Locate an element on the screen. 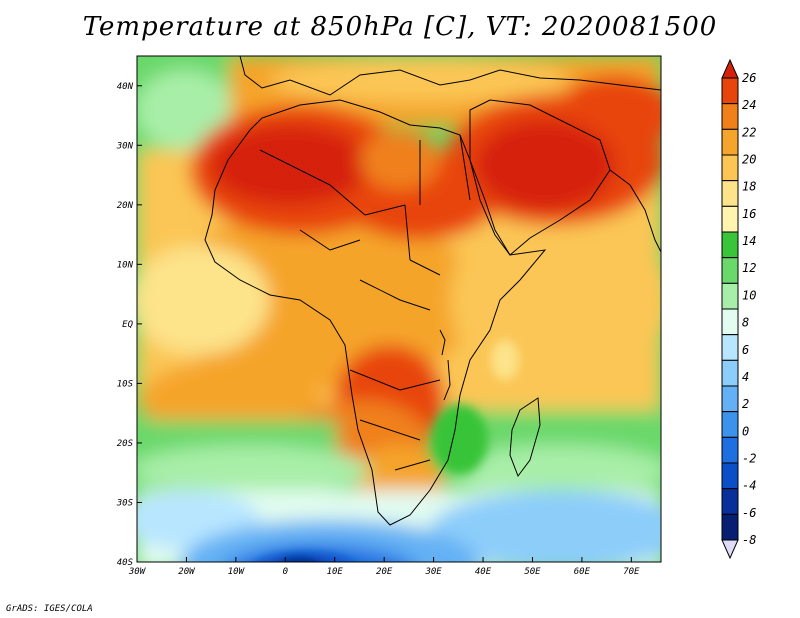 This screenshot has height=618, width=800. colorbar-label: 12 is located at coordinates (749, 268).